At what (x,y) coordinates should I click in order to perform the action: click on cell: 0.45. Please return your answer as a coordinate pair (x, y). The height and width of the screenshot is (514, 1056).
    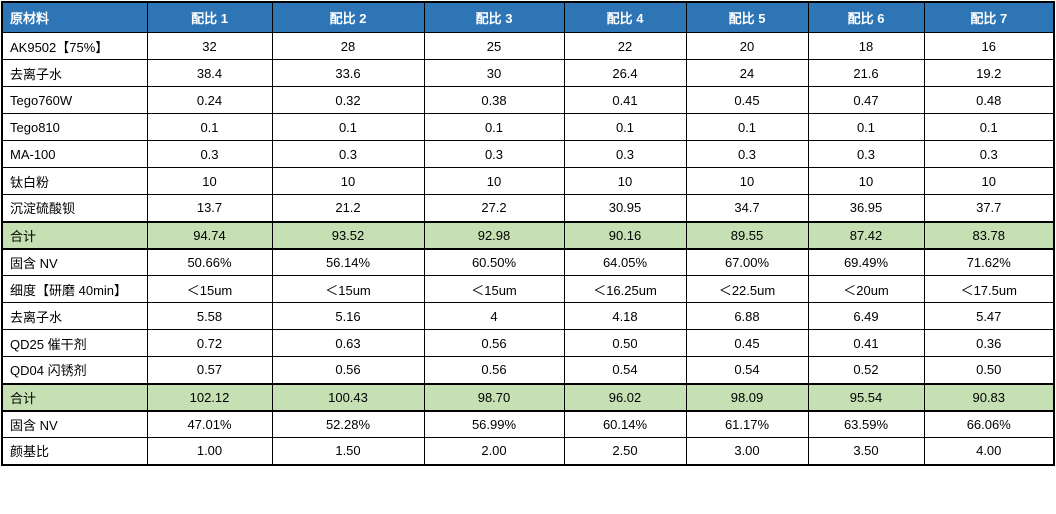
    Looking at the image, I should click on (747, 100).